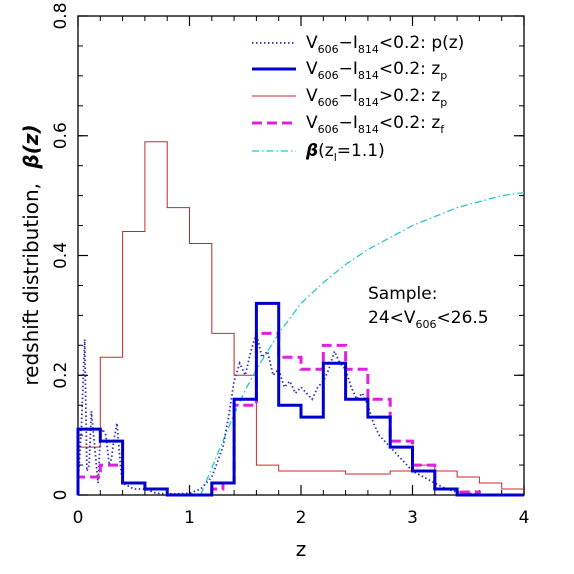 The height and width of the screenshot is (574, 574). What do you see at coordinates (524, 518) in the screenshot?
I see `x-tick-label: 4` at bounding box center [524, 518].